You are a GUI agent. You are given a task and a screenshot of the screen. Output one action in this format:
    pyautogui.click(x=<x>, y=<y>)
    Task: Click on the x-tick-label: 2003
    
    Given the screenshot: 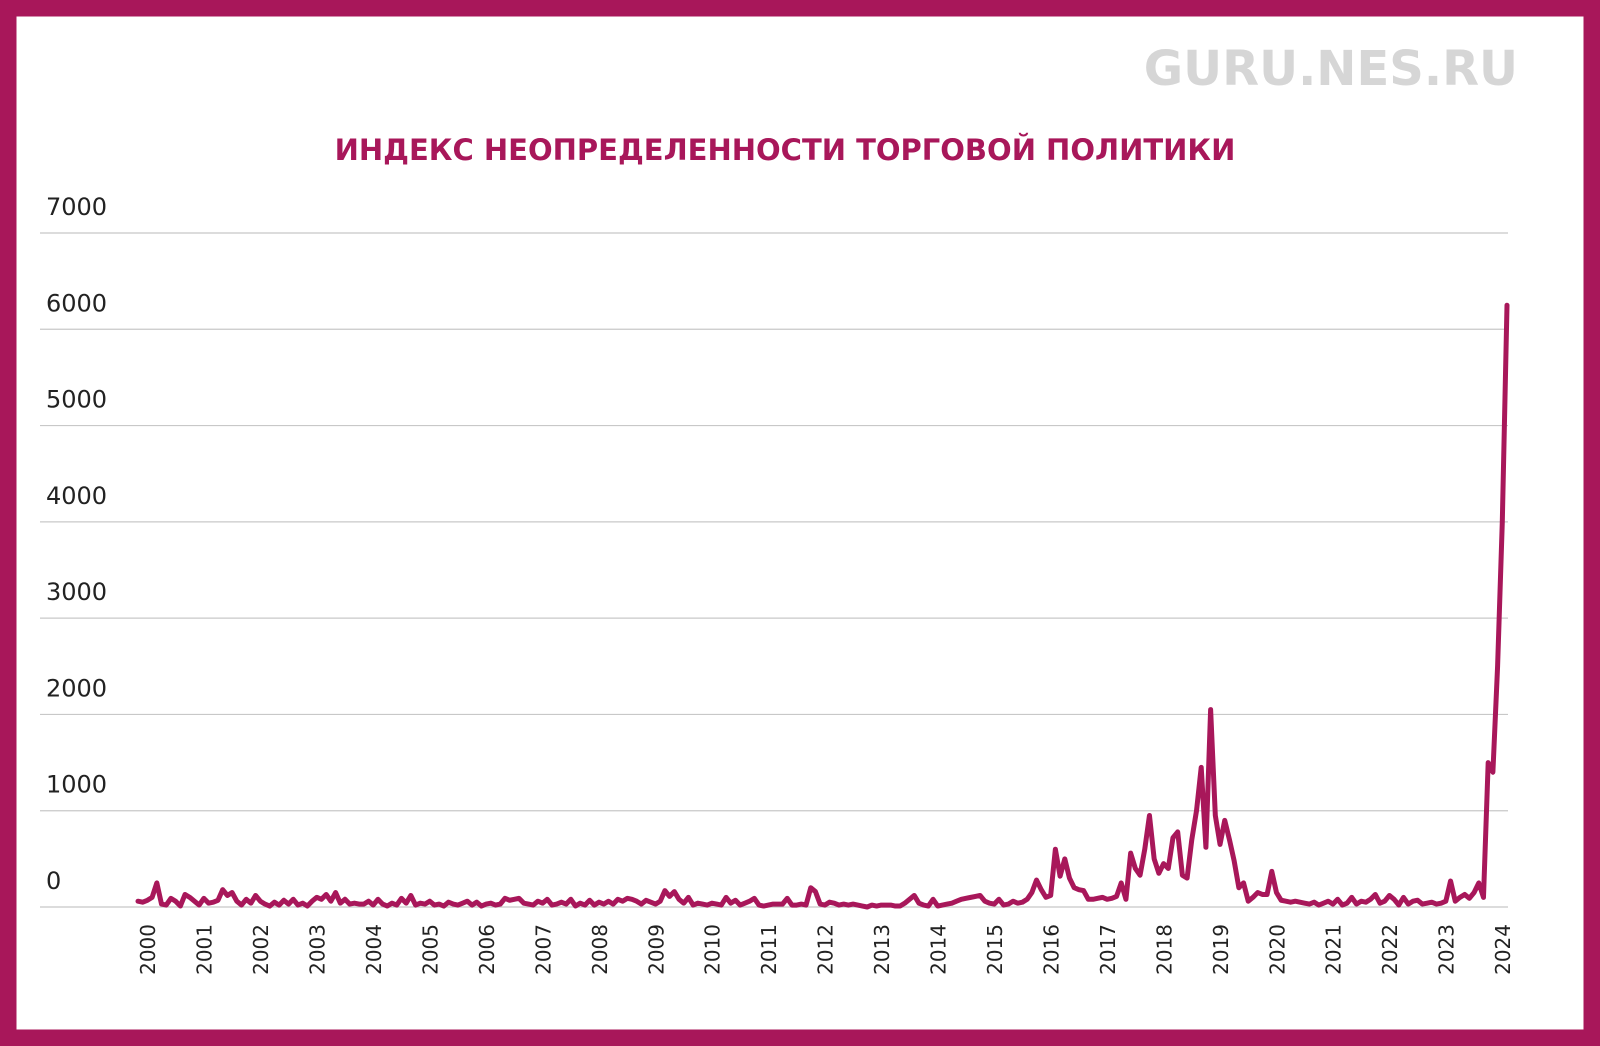 What is the action you would take?
    pyautogui.click(x=318, y=949)
    